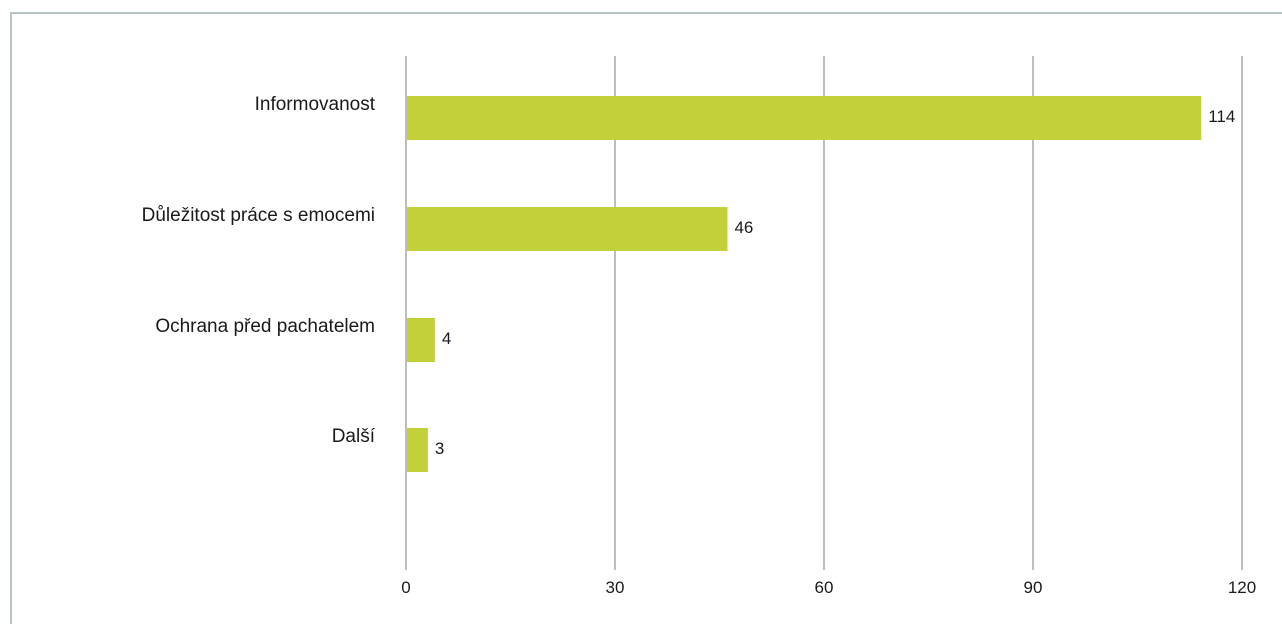 The image size is (1282, 624). I want to click on data-label: 114, so click(1221, 116).